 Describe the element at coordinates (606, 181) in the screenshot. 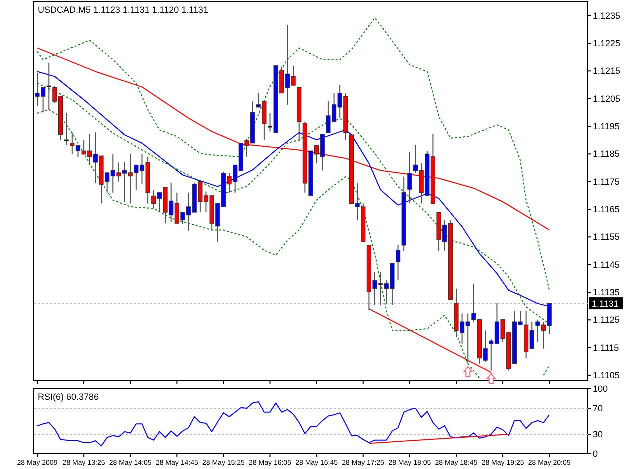

I see `y-tick-label: 1.1175` at that location.